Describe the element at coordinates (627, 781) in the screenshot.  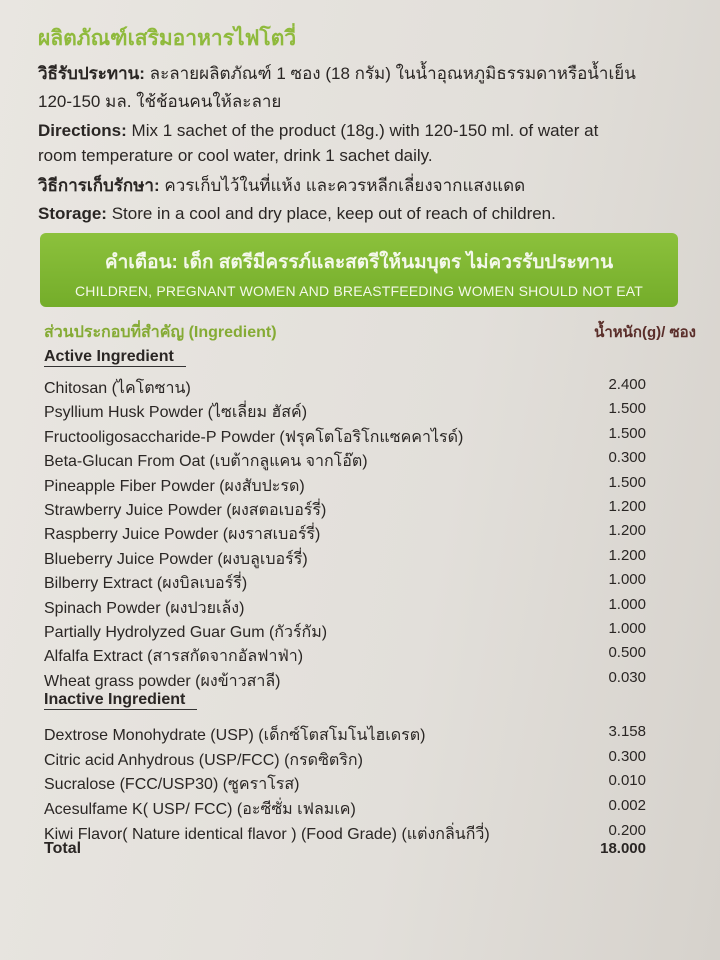
I see `ingredient-weight: 0.010` at that location.